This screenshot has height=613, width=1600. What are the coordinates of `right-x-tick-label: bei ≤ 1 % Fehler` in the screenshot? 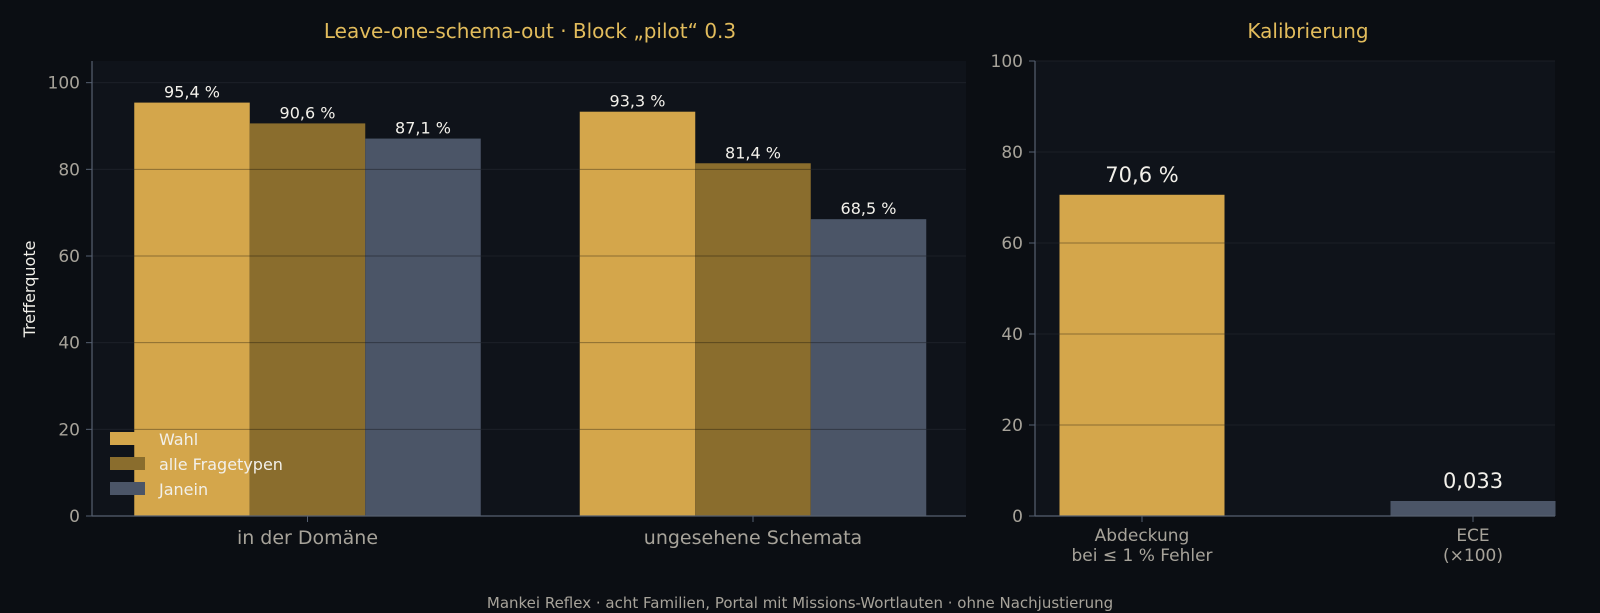 It's located at (1141, 556).